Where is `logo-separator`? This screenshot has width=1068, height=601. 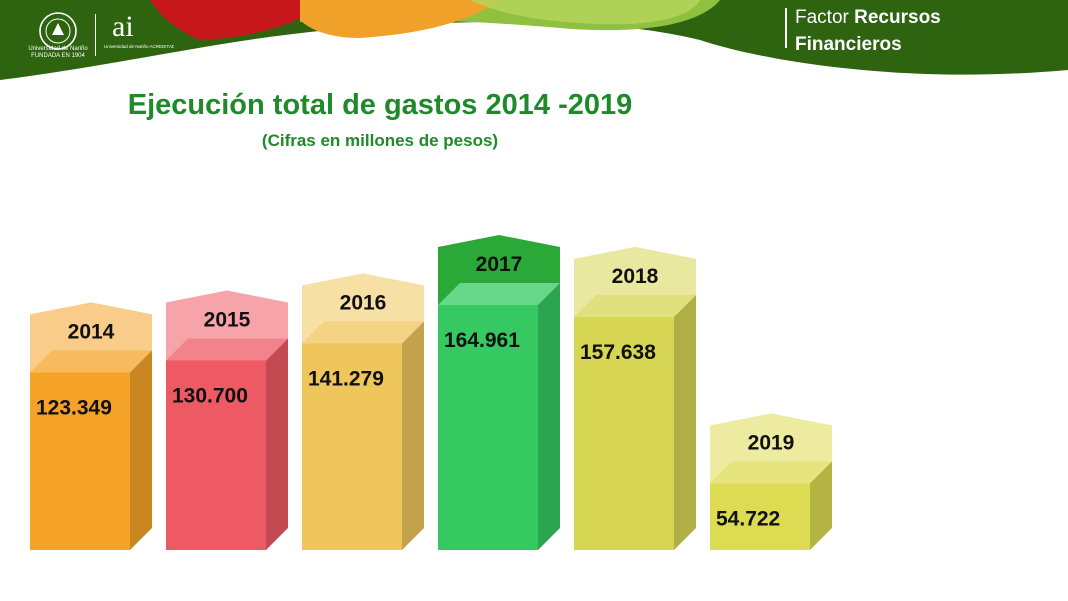 logo-separator is located at coordinates (95, 35).